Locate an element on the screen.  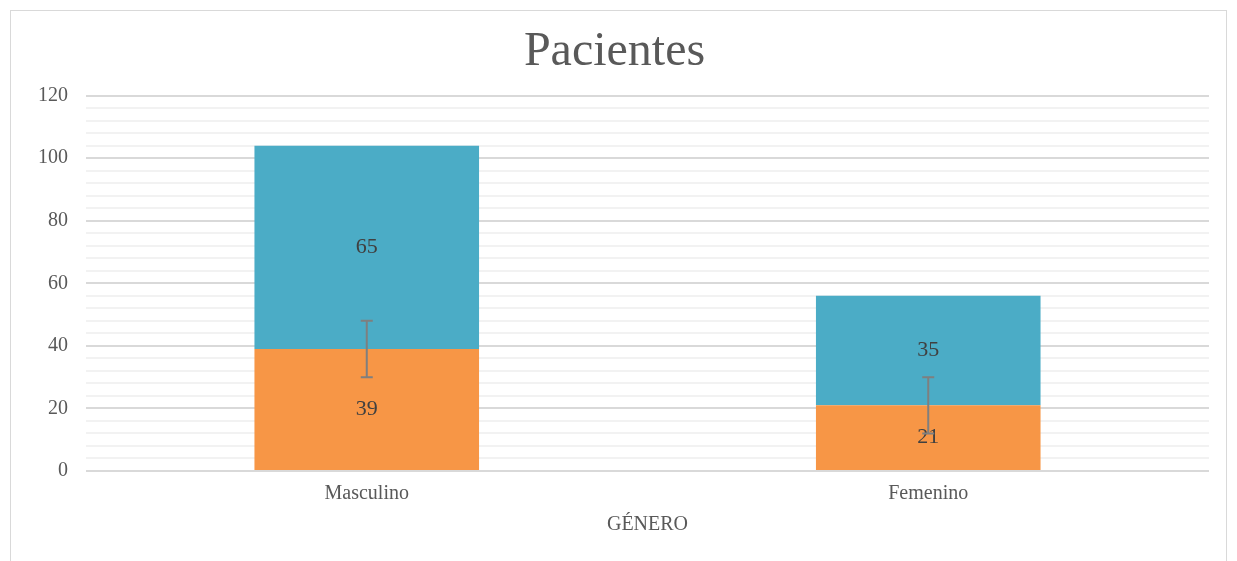
data-label: 35 is located at coordinates (928, 349).